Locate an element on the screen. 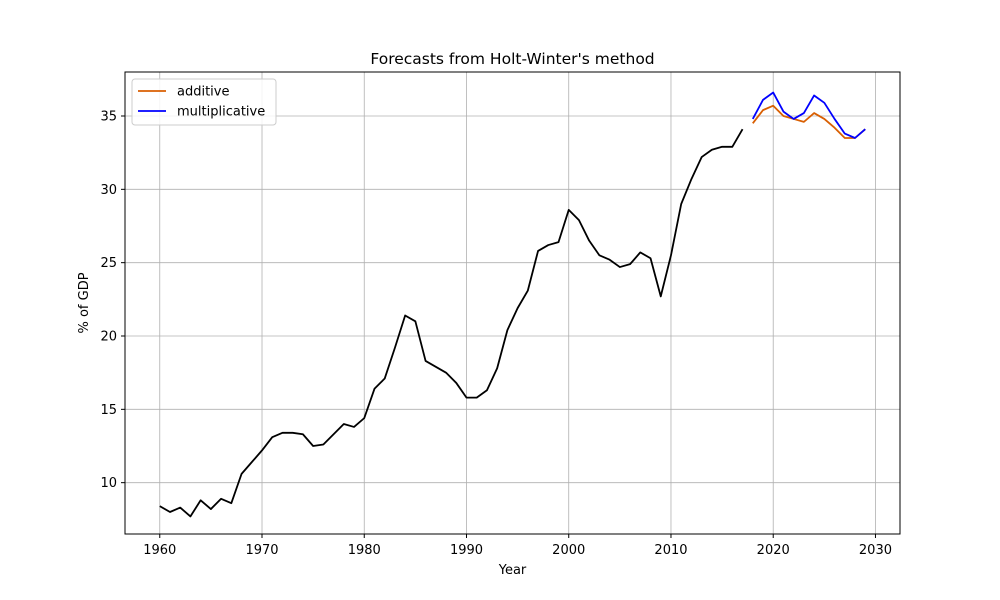 This screenshot has width=1000, height=600. x-tick-label: 1960 is located at coordinates (159, 550).